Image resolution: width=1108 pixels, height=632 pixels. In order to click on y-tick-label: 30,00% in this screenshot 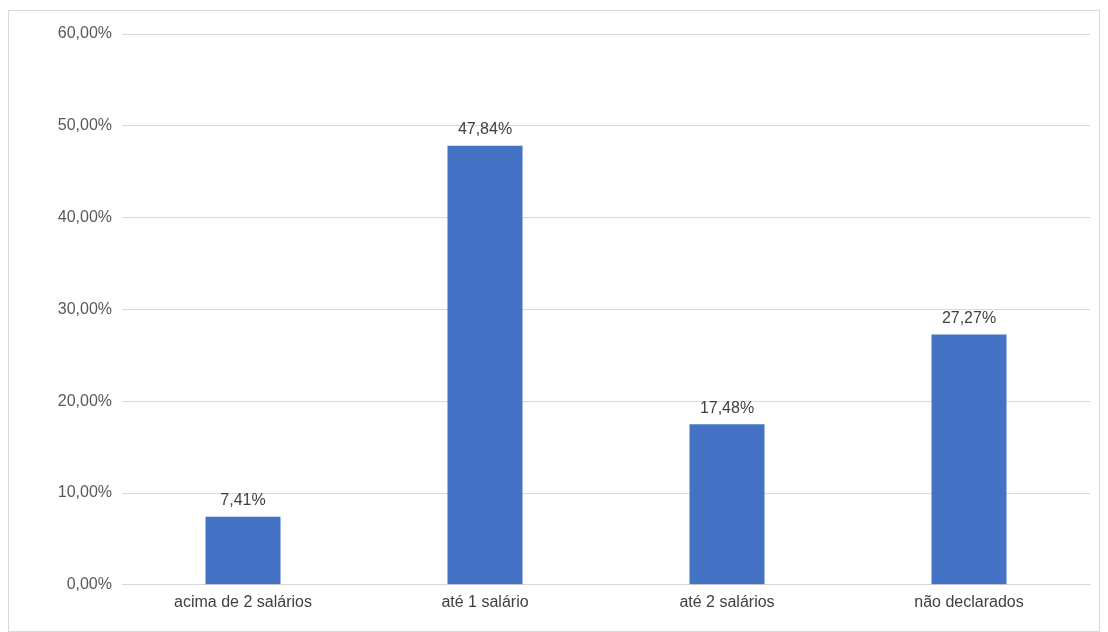, I will do `click(84, 308)`.